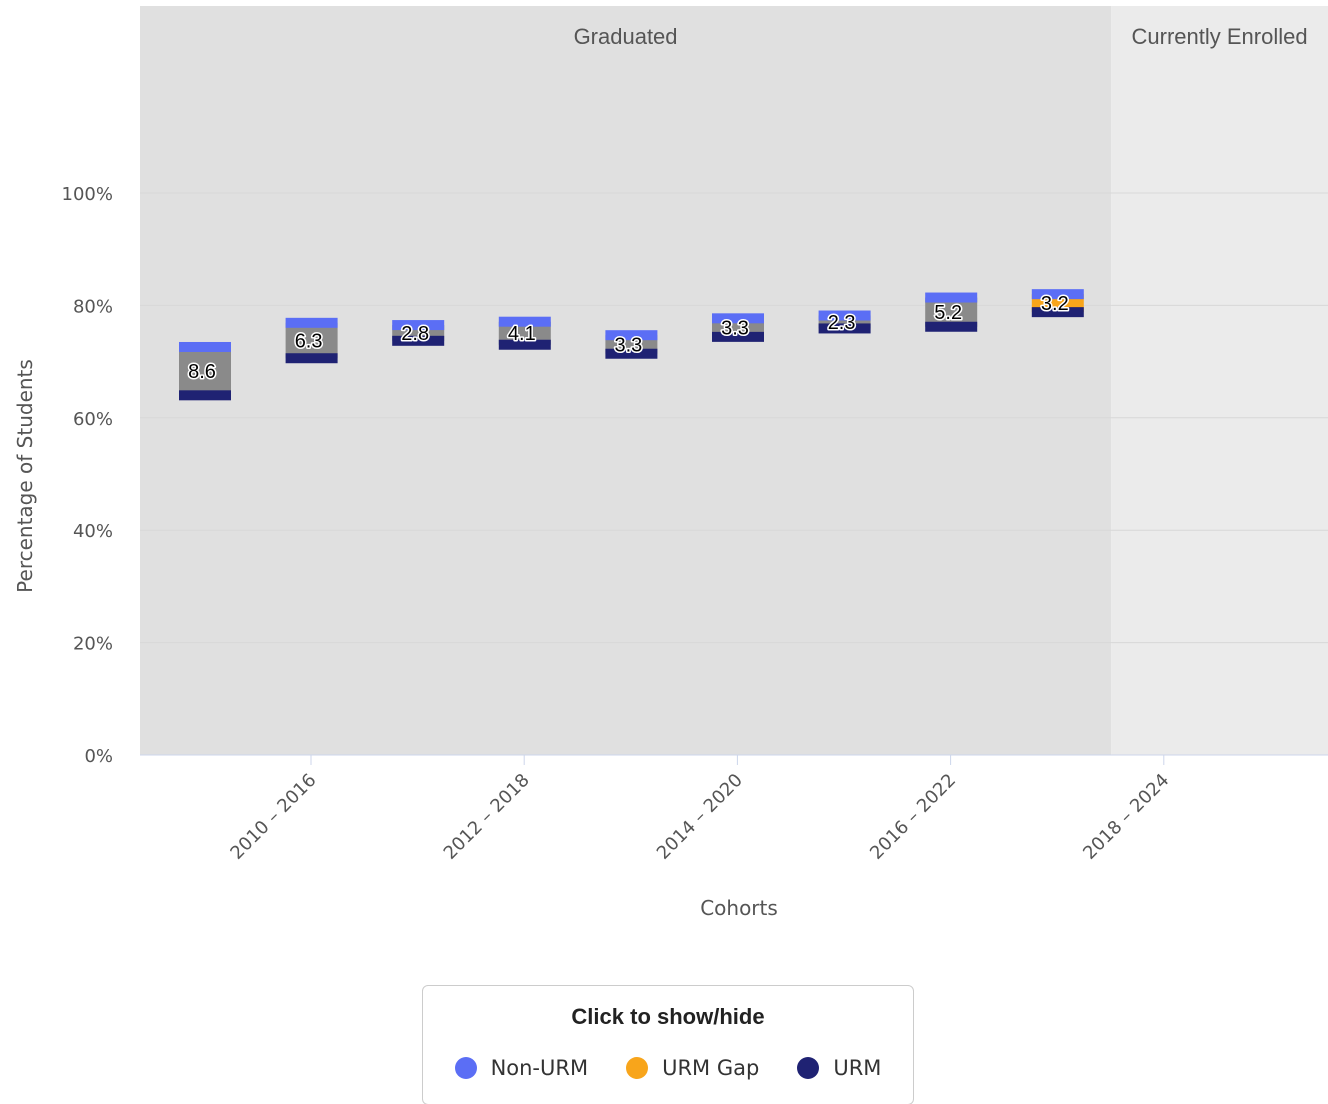 The height and width of the screenshot is (1104, 1328). Describe the element at coordinates (668, 1044) in the screenshot. I see `legend: Click to show/hide Non-URM URM Gap URM` at that location.